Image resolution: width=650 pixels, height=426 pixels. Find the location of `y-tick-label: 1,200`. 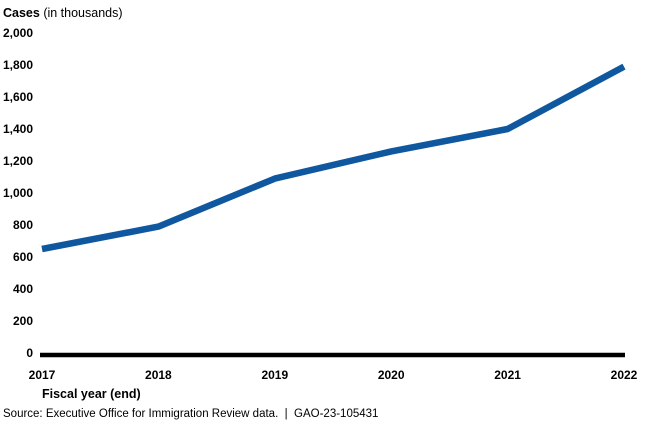

y-tick-label: 1,200 is located at coordinates (17, 161).